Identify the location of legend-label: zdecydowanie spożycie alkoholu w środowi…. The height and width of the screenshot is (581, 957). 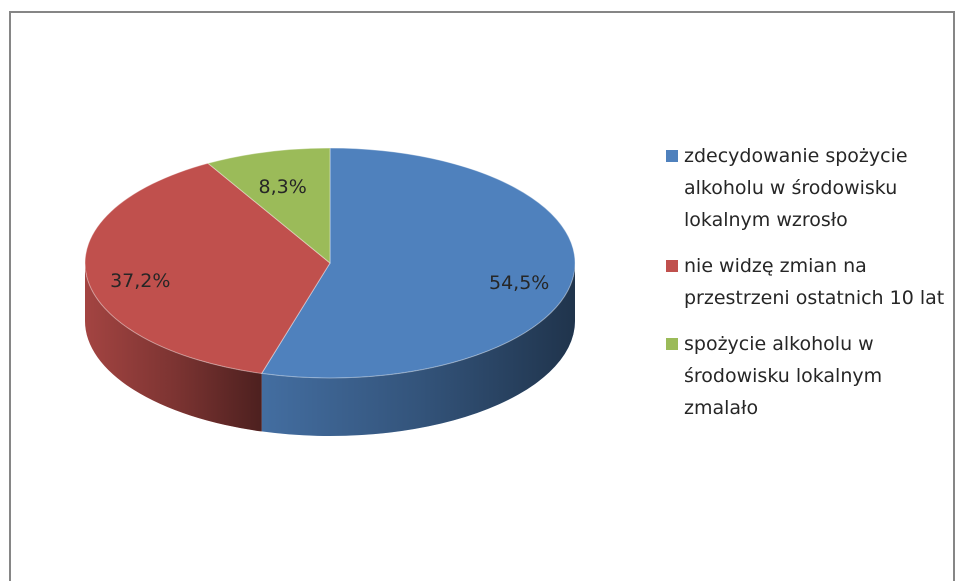
(796, 188).